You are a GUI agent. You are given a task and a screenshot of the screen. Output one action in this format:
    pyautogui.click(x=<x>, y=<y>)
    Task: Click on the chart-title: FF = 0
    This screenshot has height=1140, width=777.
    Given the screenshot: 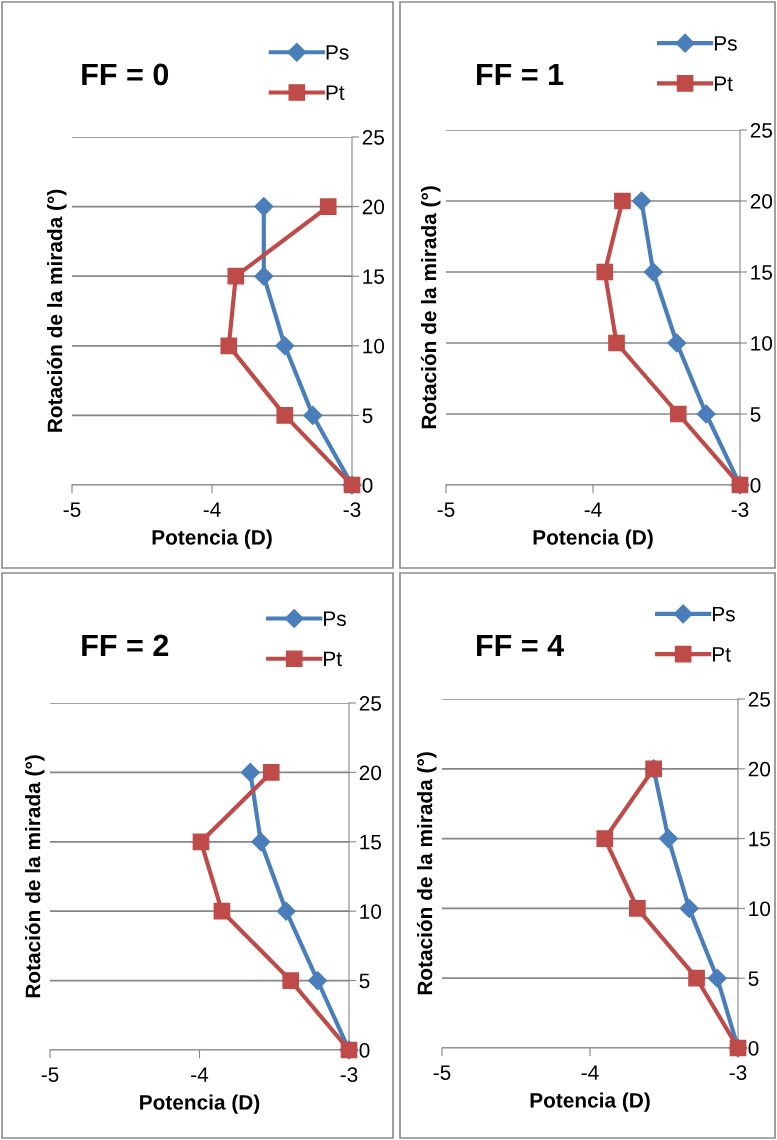 What is the action you would take?
    pyautogui.click(x=125, y=74)
    